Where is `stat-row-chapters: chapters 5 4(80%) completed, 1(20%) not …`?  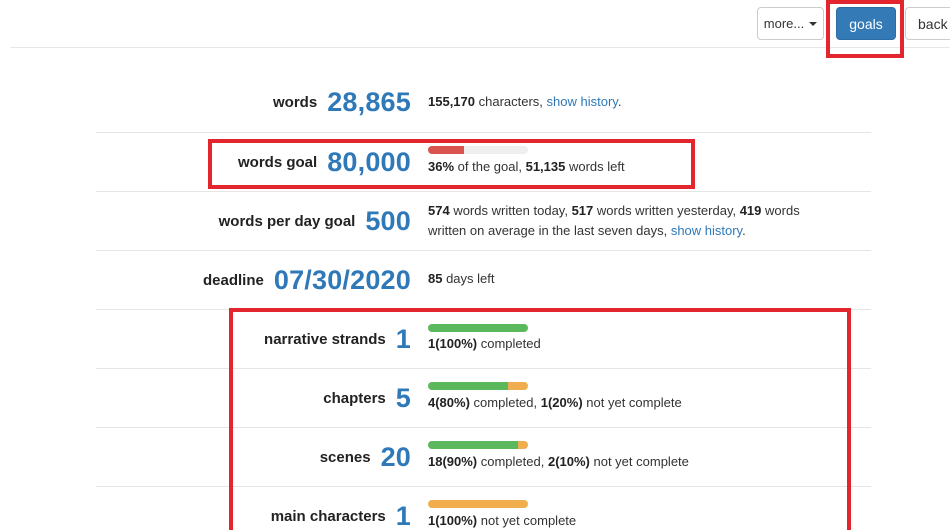 stat-row-chapters: chapters 5 4(80%) completed, 1(20%) not … is located at coordinates (483, 398).